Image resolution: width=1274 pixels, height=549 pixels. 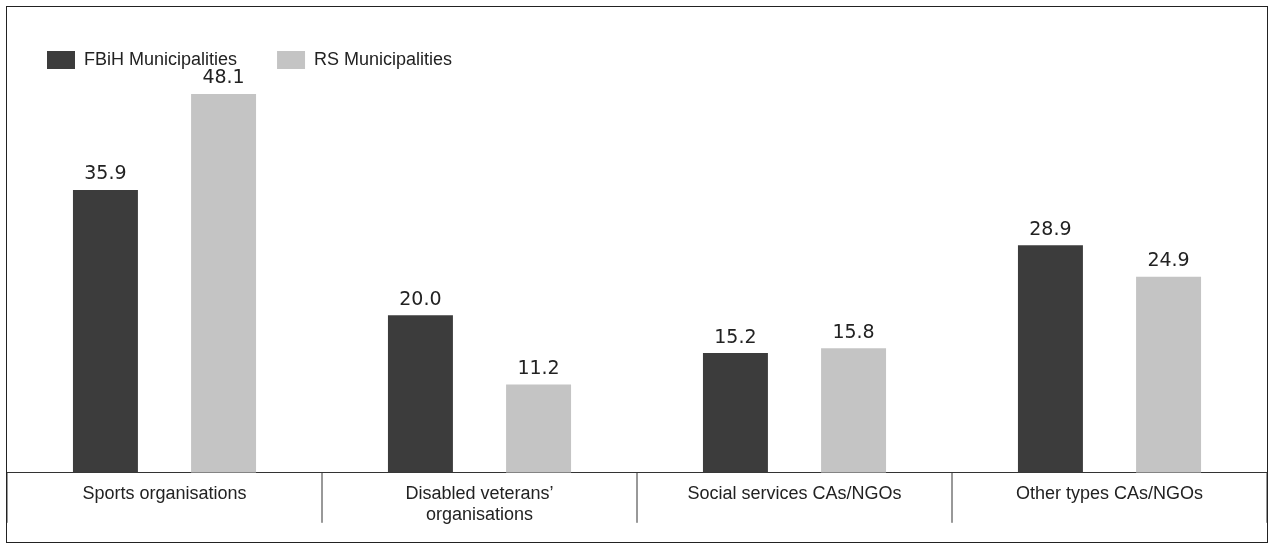 I want to click on legend-label: RS Municipalities, so click(x=383, y=58).